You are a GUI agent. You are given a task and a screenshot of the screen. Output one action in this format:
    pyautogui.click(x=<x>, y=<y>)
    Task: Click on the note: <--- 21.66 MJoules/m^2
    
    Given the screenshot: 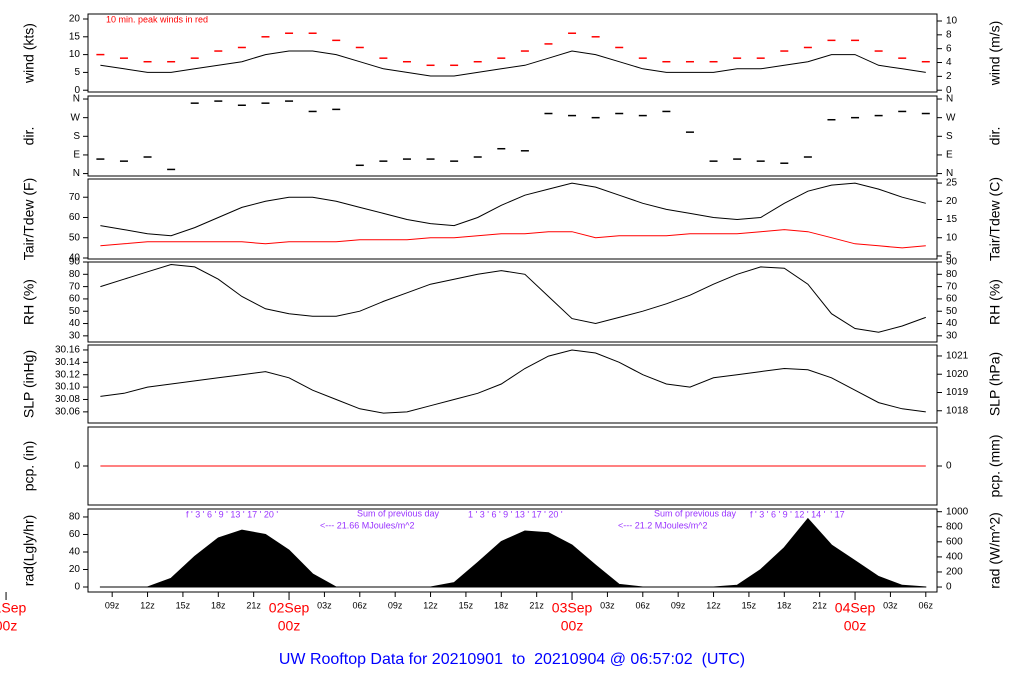 What is the action you would take?
    pyautogui.click(x=367, y=525)
    